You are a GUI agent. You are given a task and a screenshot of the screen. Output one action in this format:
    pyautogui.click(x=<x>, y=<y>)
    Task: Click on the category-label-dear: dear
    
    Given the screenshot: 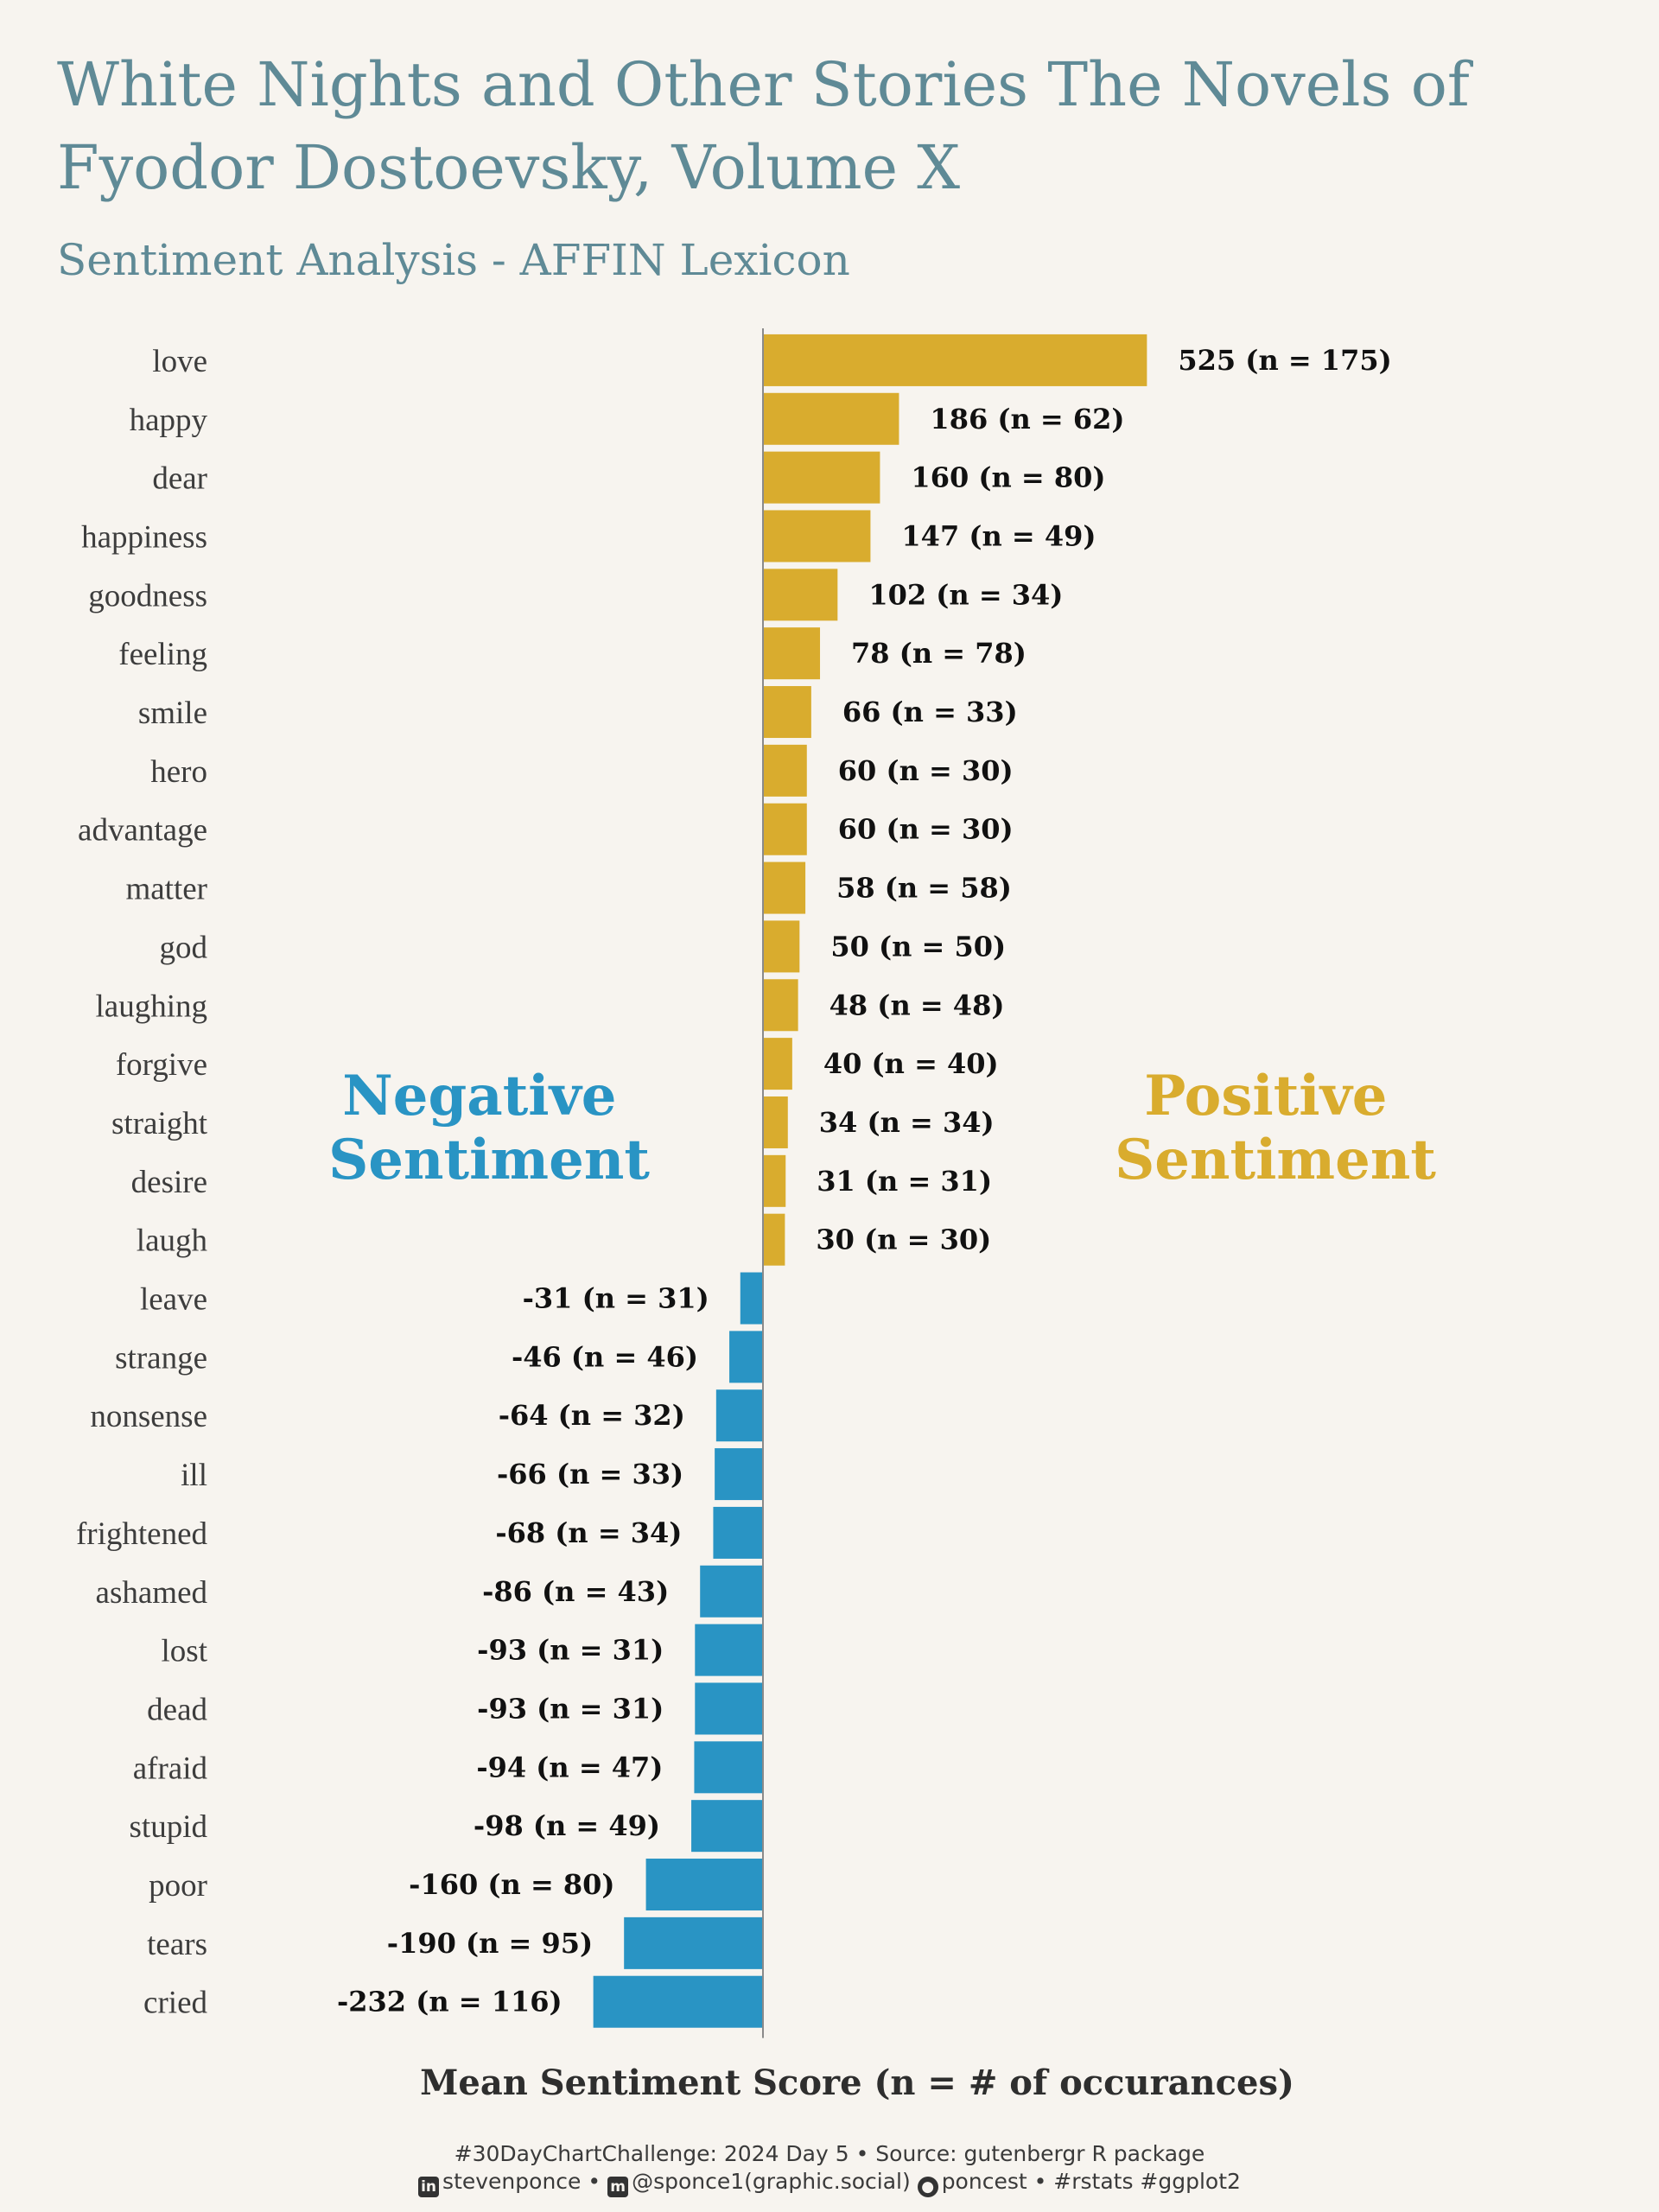 What is the action you would take?
    pyautogui.click(x=179, y=479)
    